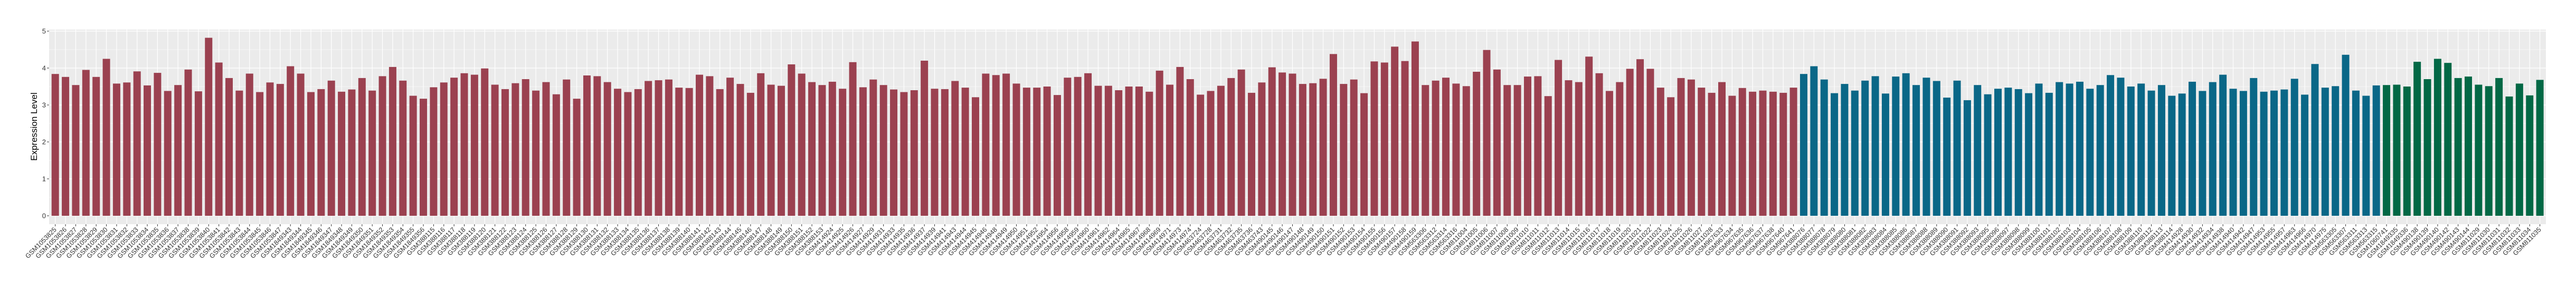 Image resolution: width=2576 pixels, height=306 pixels. Describe the element at coordinates (1742, 152) in the screenshot. I see `bar-GSM967635` at that location.